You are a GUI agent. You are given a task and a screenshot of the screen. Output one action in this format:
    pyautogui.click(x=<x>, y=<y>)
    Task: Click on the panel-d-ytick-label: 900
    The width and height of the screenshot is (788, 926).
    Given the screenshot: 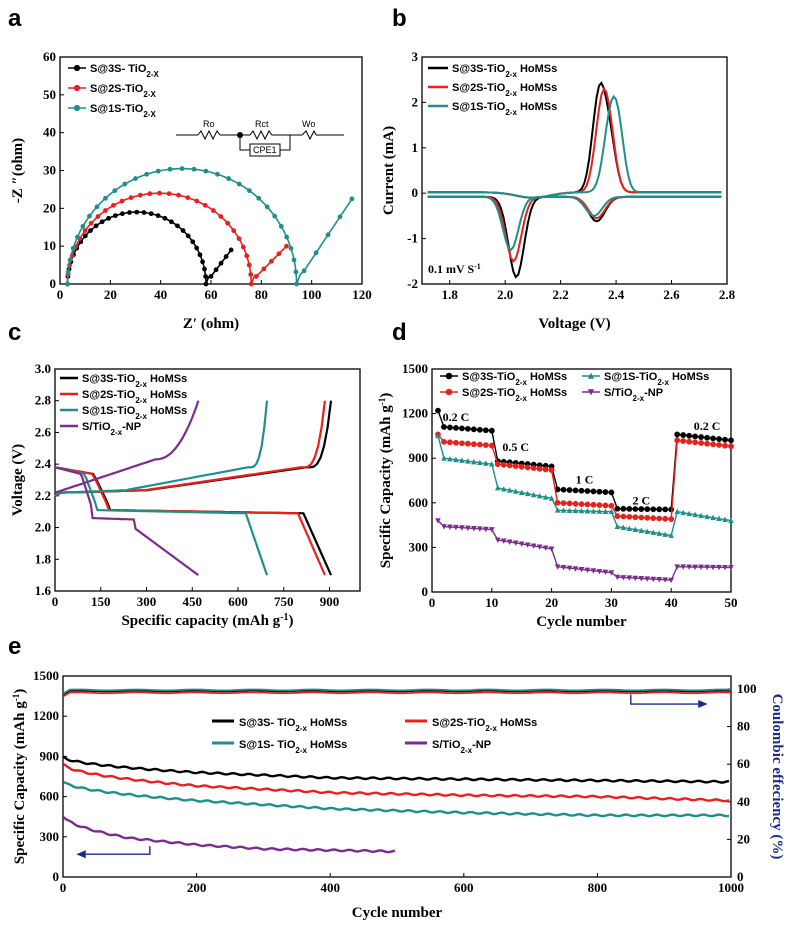 What is the action you would take?
    pyautogui.click(x=419, y=457)
    